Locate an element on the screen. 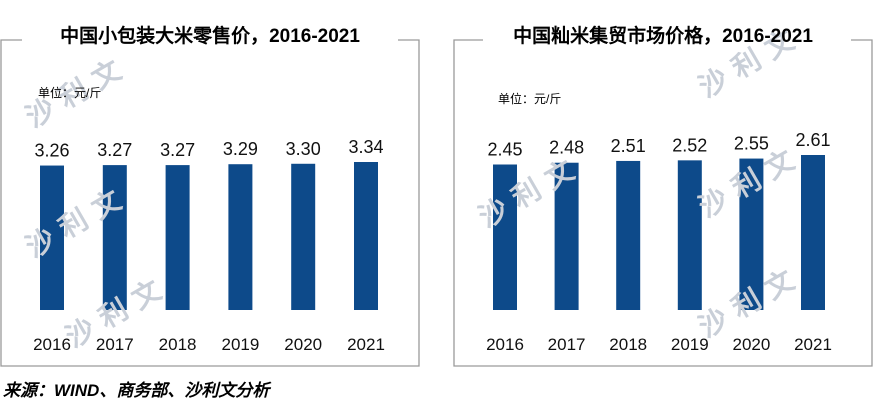 The width and height of the screenshot is (875, 403). source-note: 来源：WIND、商务部、沙利文分析 is located at coordinates (136, 390).